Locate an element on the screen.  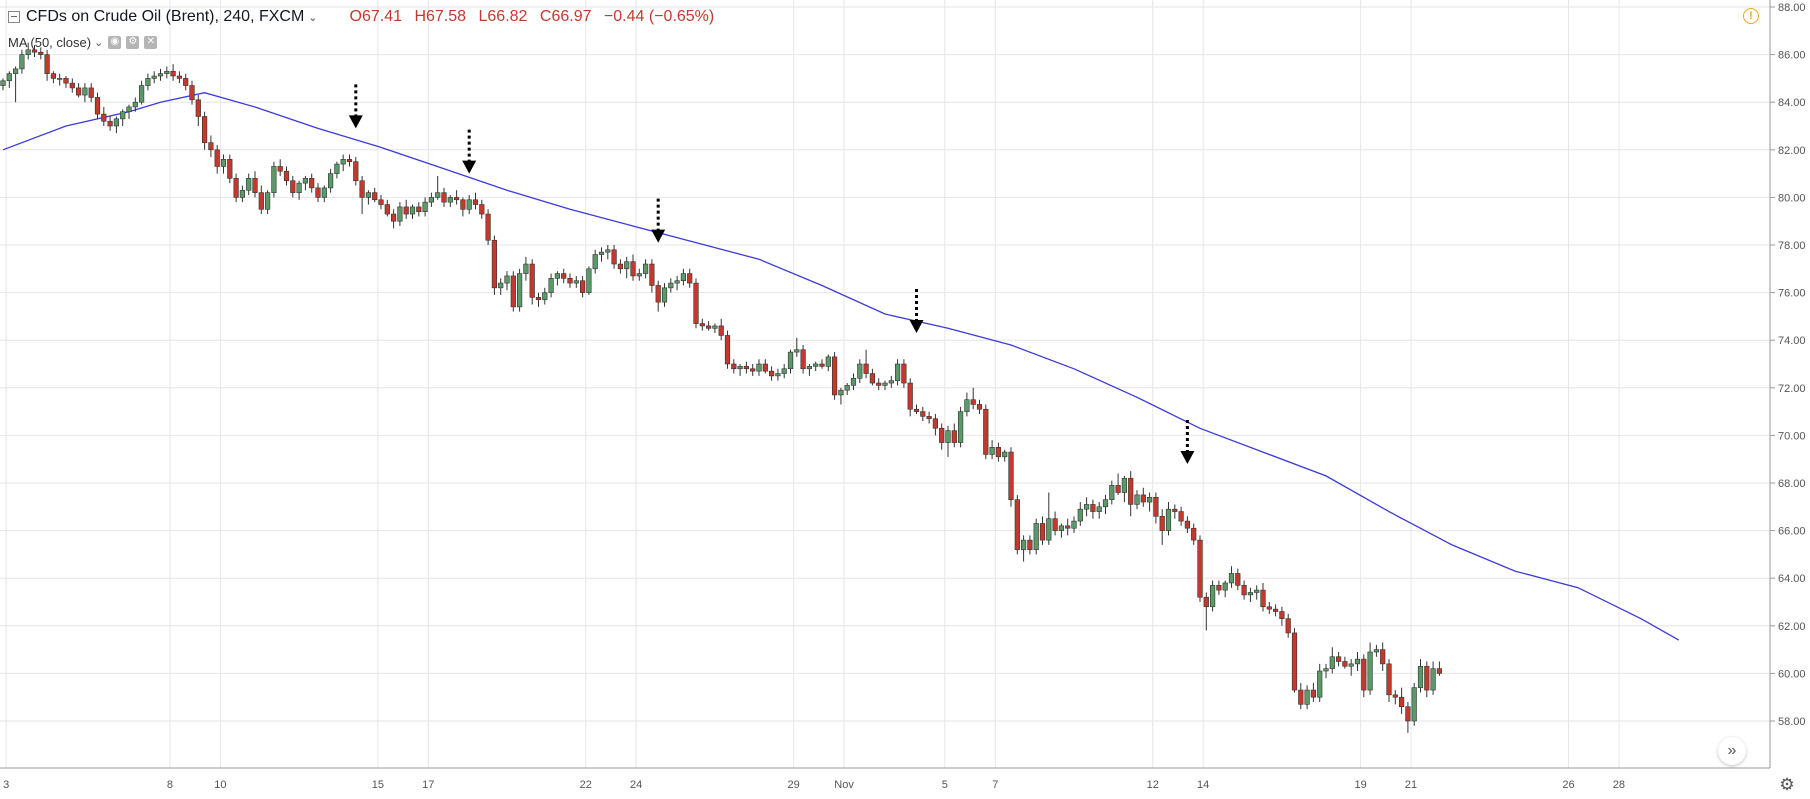
x-tick-label: 8 is located at coordinates (170, 785).